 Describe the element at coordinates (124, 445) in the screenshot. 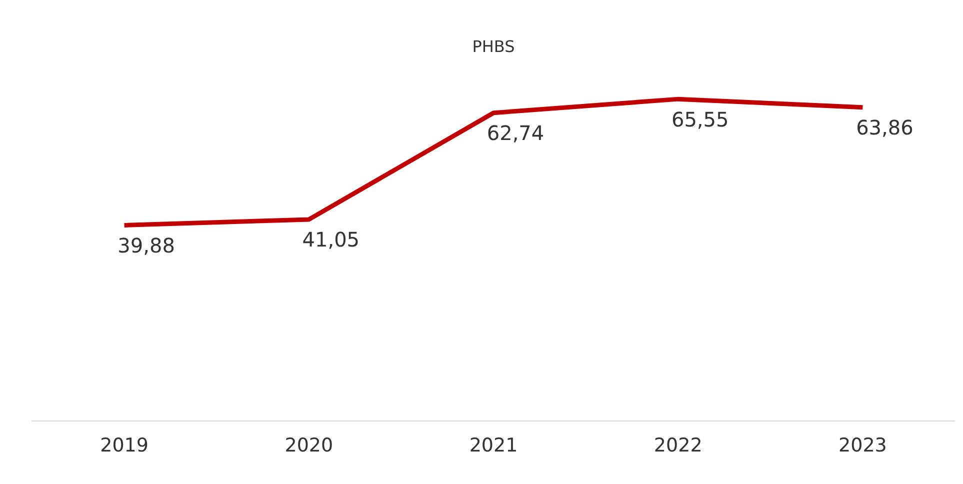

I see `x-tick-label: 2019` at that location.